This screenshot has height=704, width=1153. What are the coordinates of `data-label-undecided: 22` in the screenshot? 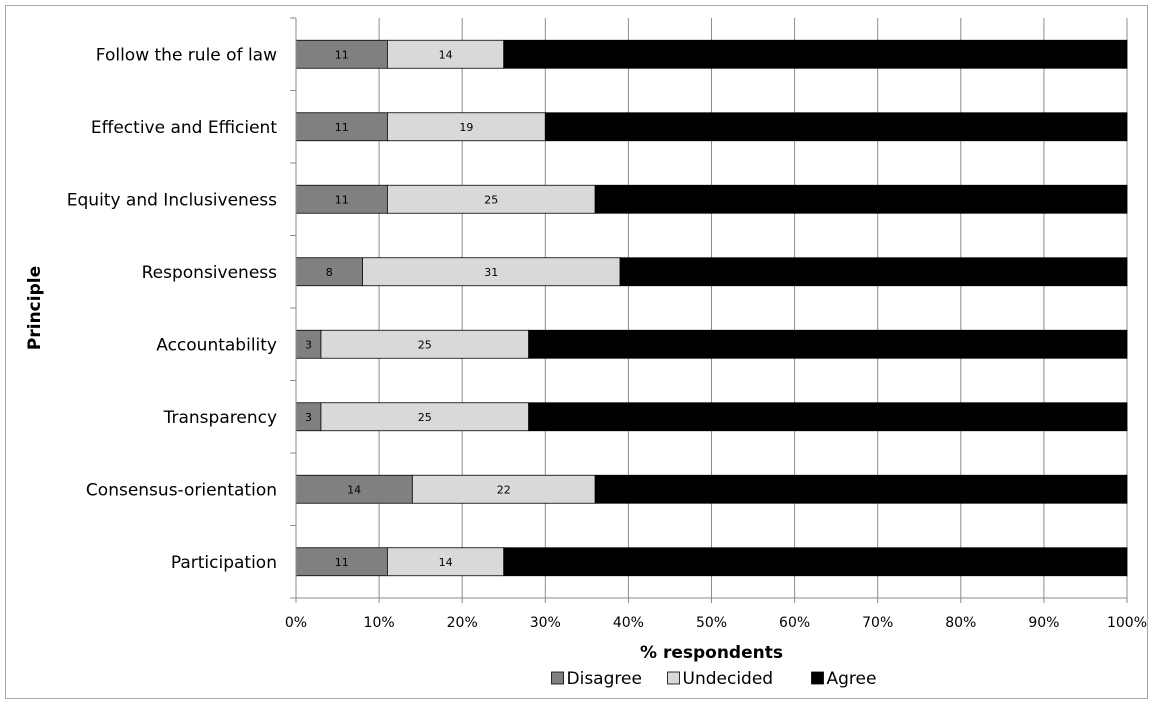 It's located at (504, 489).